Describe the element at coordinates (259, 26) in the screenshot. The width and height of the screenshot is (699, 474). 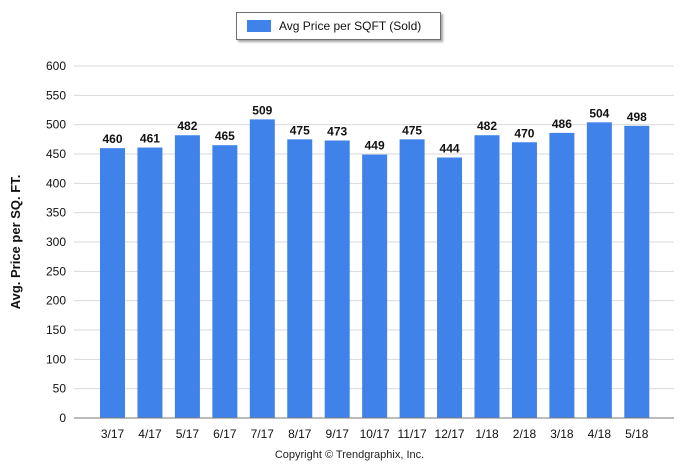
I see `legend-swatch` at that location.